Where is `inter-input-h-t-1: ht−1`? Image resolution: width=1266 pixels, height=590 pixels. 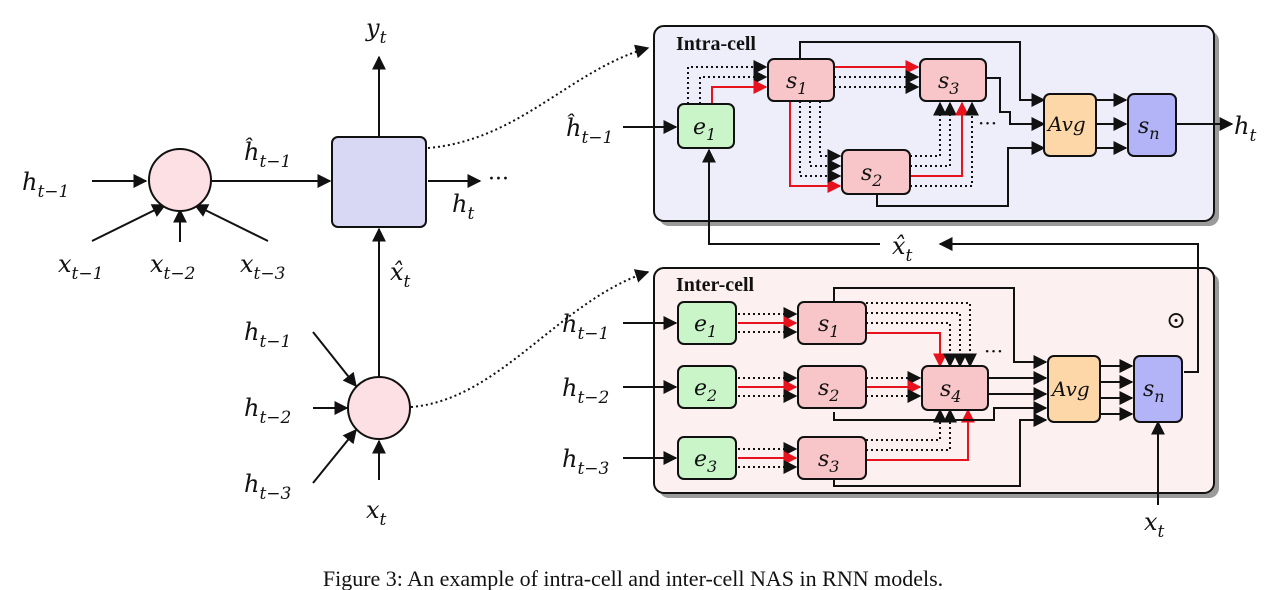
inter-input-h-t-1: ht−1 is located at coordinates (585, 327).